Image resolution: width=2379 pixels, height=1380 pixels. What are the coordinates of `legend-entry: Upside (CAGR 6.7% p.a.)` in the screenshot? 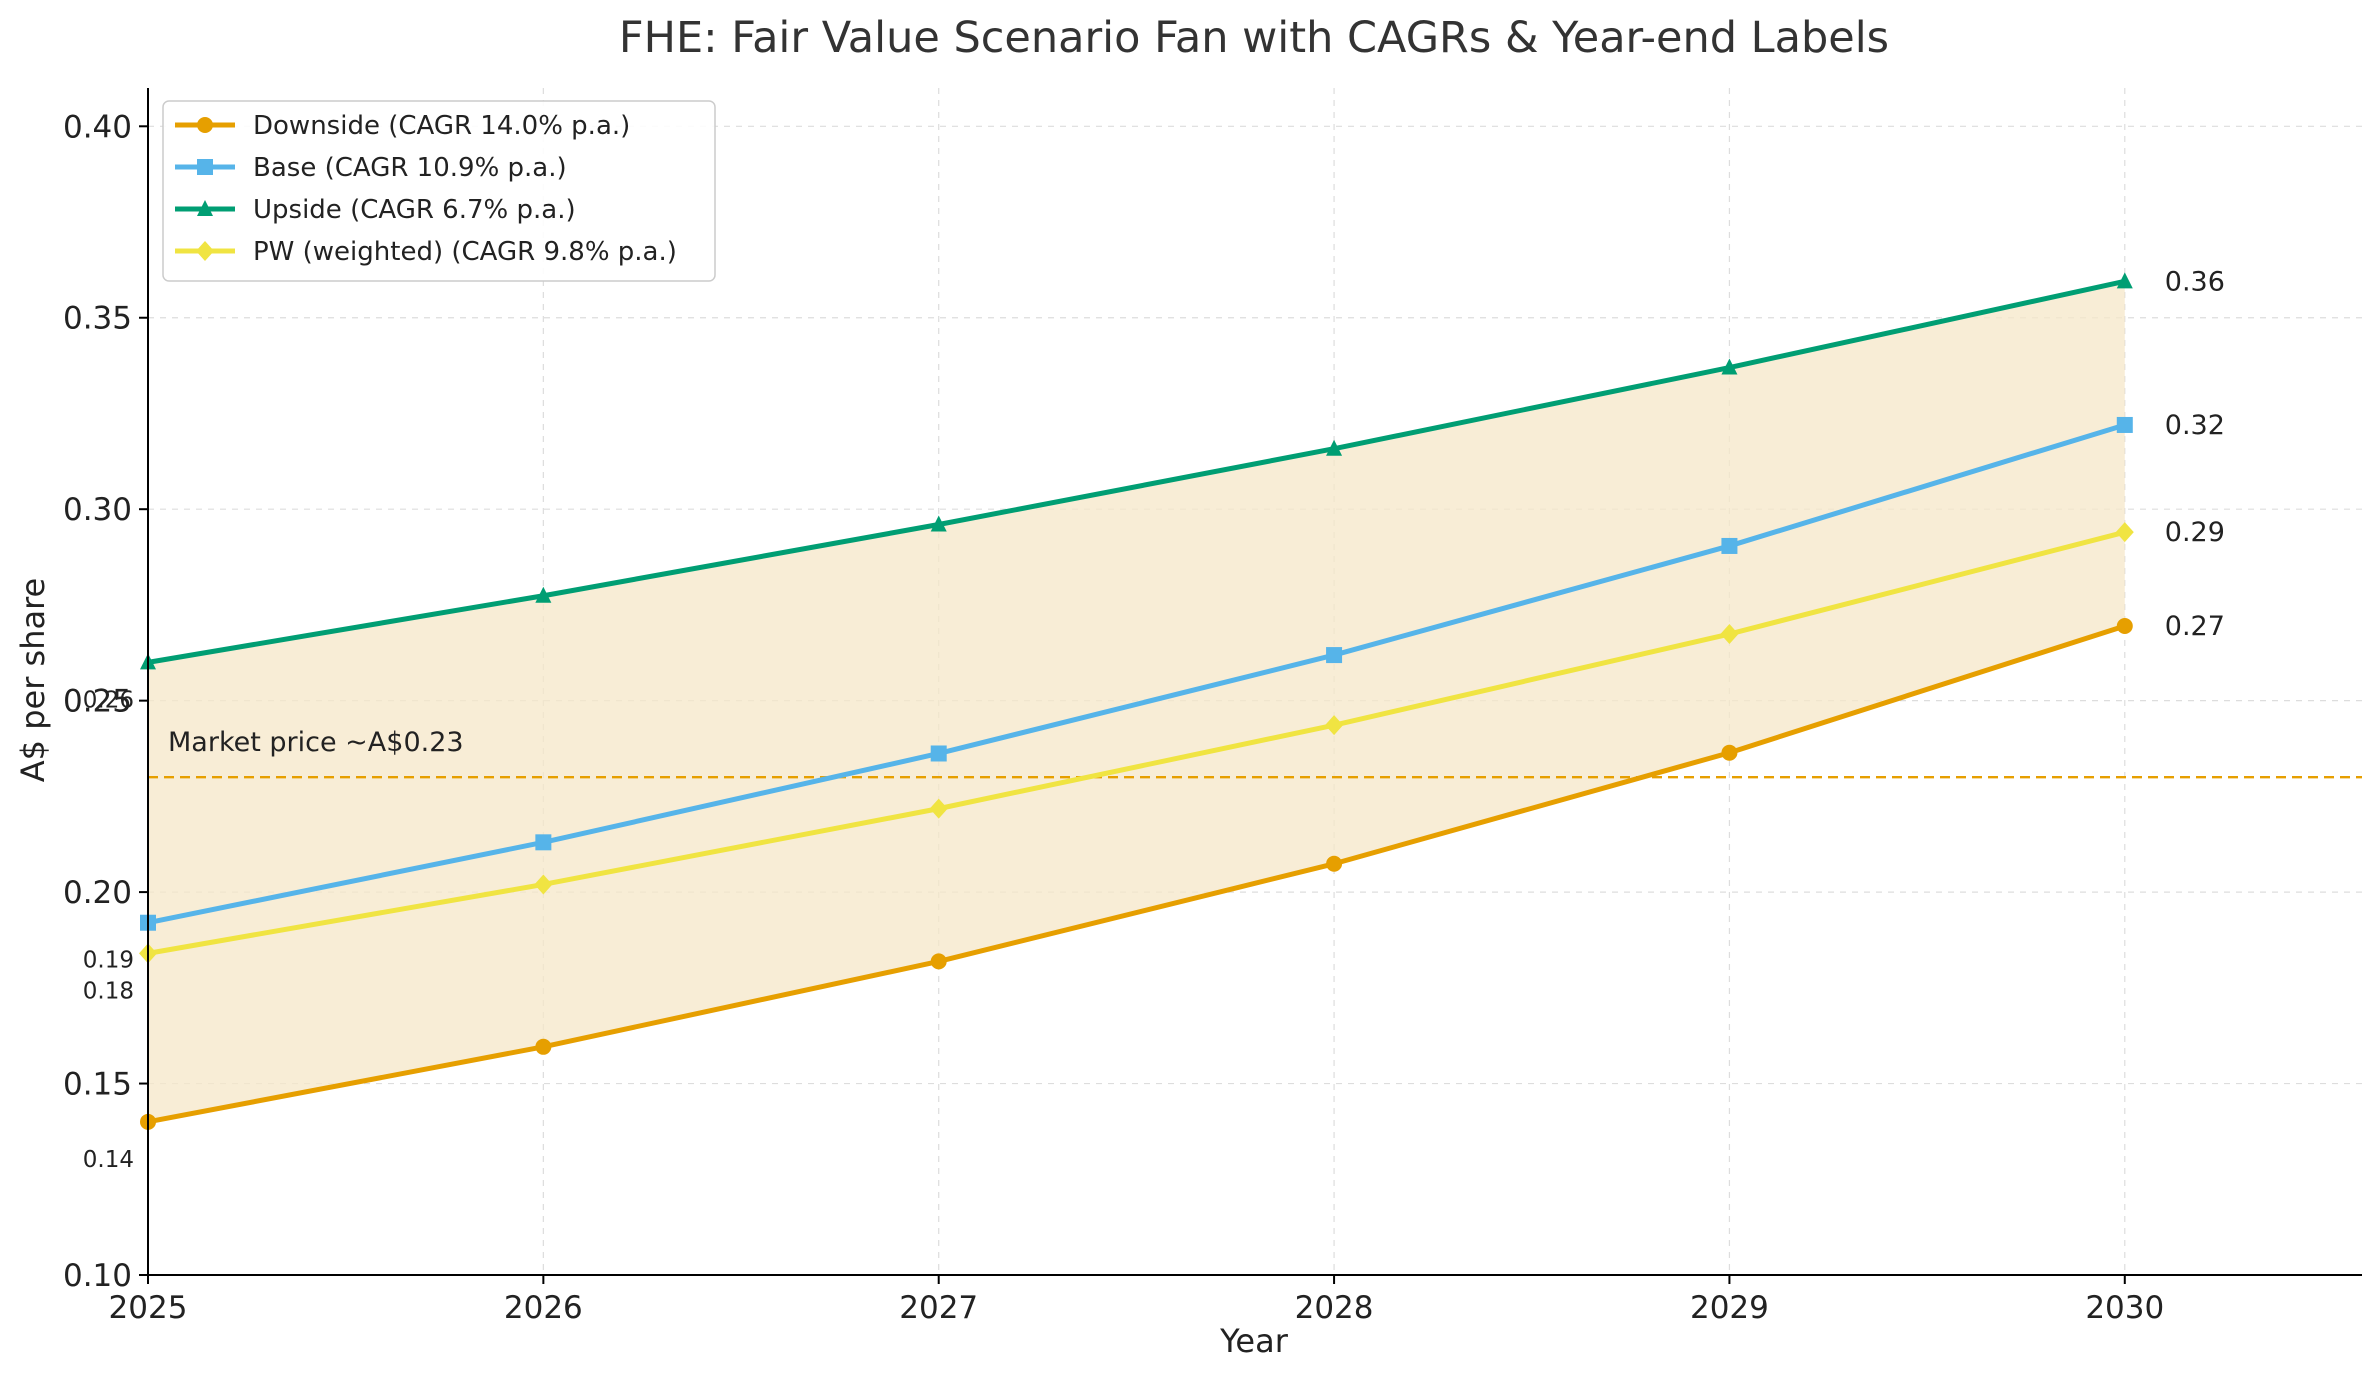 It's located at (375, 210).